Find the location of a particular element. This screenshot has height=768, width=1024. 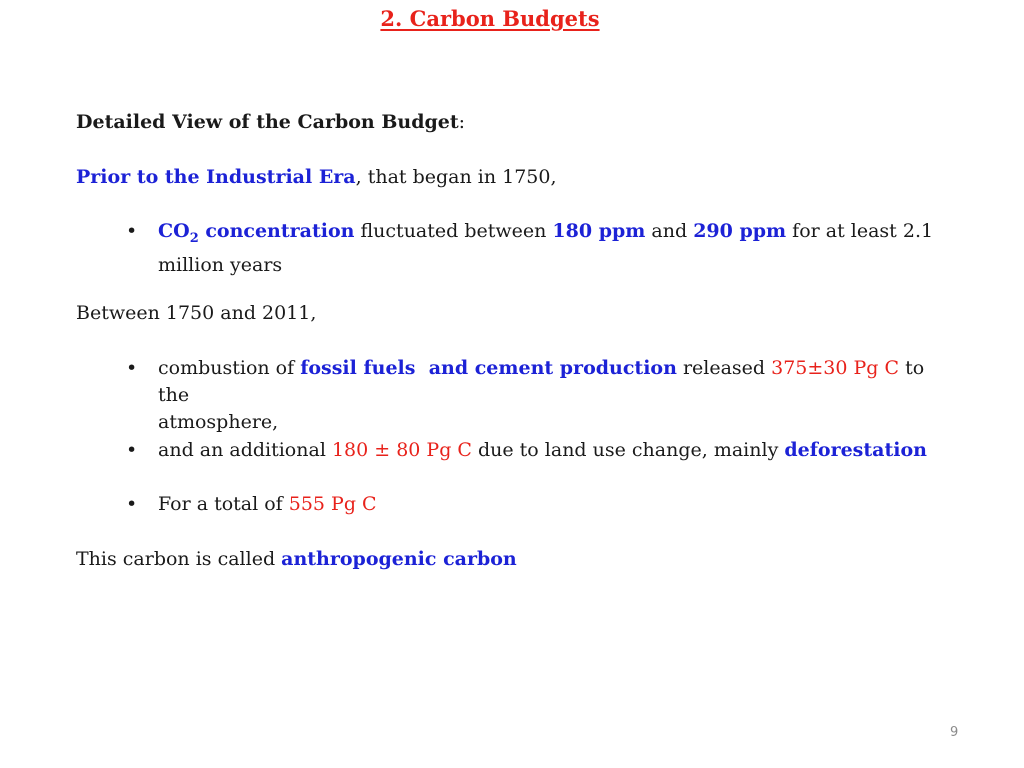

co2-term: CO2 concentration is located at coordinates (256, 233).